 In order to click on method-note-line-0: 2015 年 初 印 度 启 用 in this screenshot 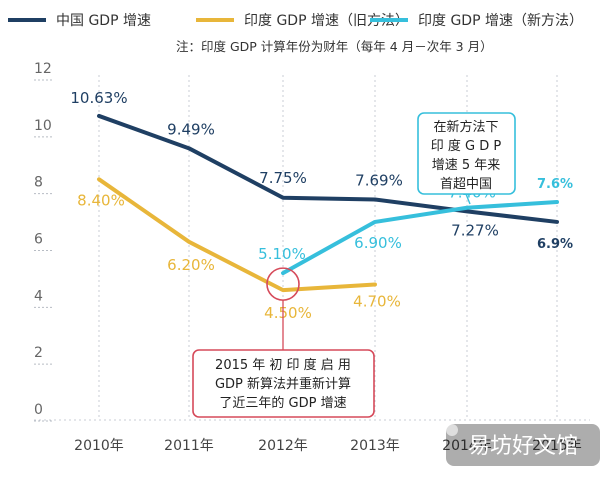, I will do `click(283, 365)`.